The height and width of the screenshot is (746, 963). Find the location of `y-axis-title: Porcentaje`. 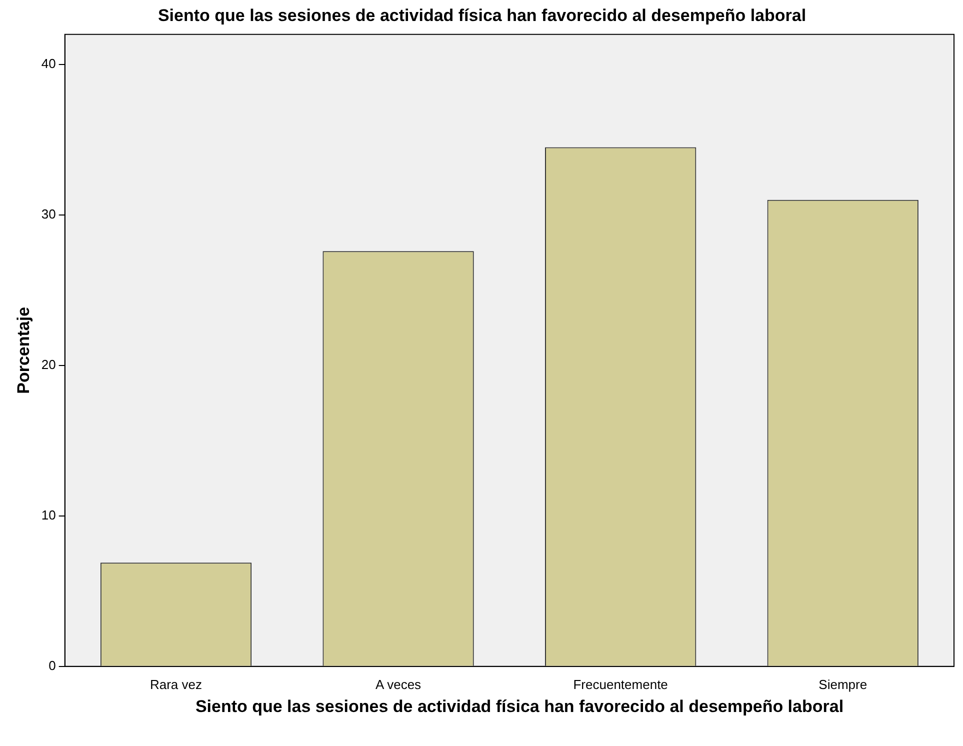

y-axis-title: Porcentaje is located at coordinates (23, 350).